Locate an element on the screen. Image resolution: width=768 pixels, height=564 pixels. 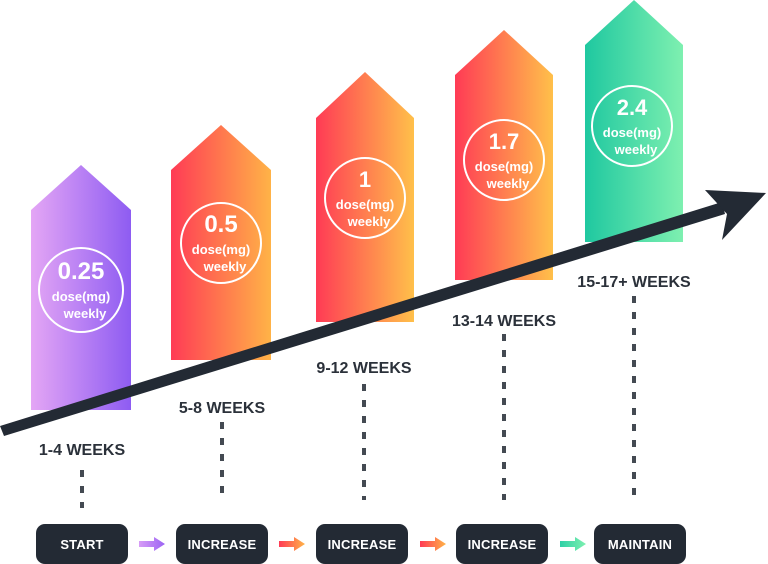
weeks-label-2: 5-8 WEEKS is located at coordinates (222, 408).